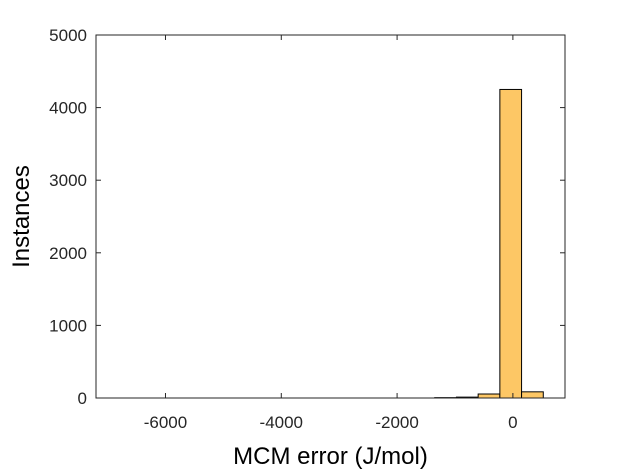  What do you see at coordinates (68, 35) in the screenshot?
I see `y-tick-label-5: 5000` at bounding box center [68, 35].